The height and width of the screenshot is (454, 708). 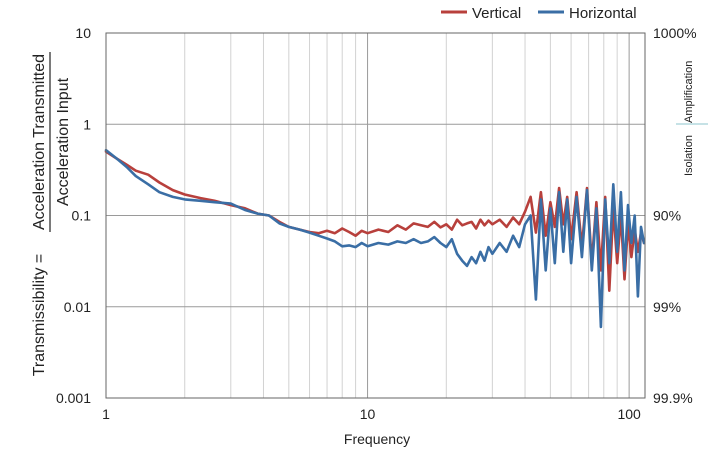 What do you see at coordinates (377, 439) in the screenshot?
I see `x-axis-label: Frequency` at bounding box center [377, 439].